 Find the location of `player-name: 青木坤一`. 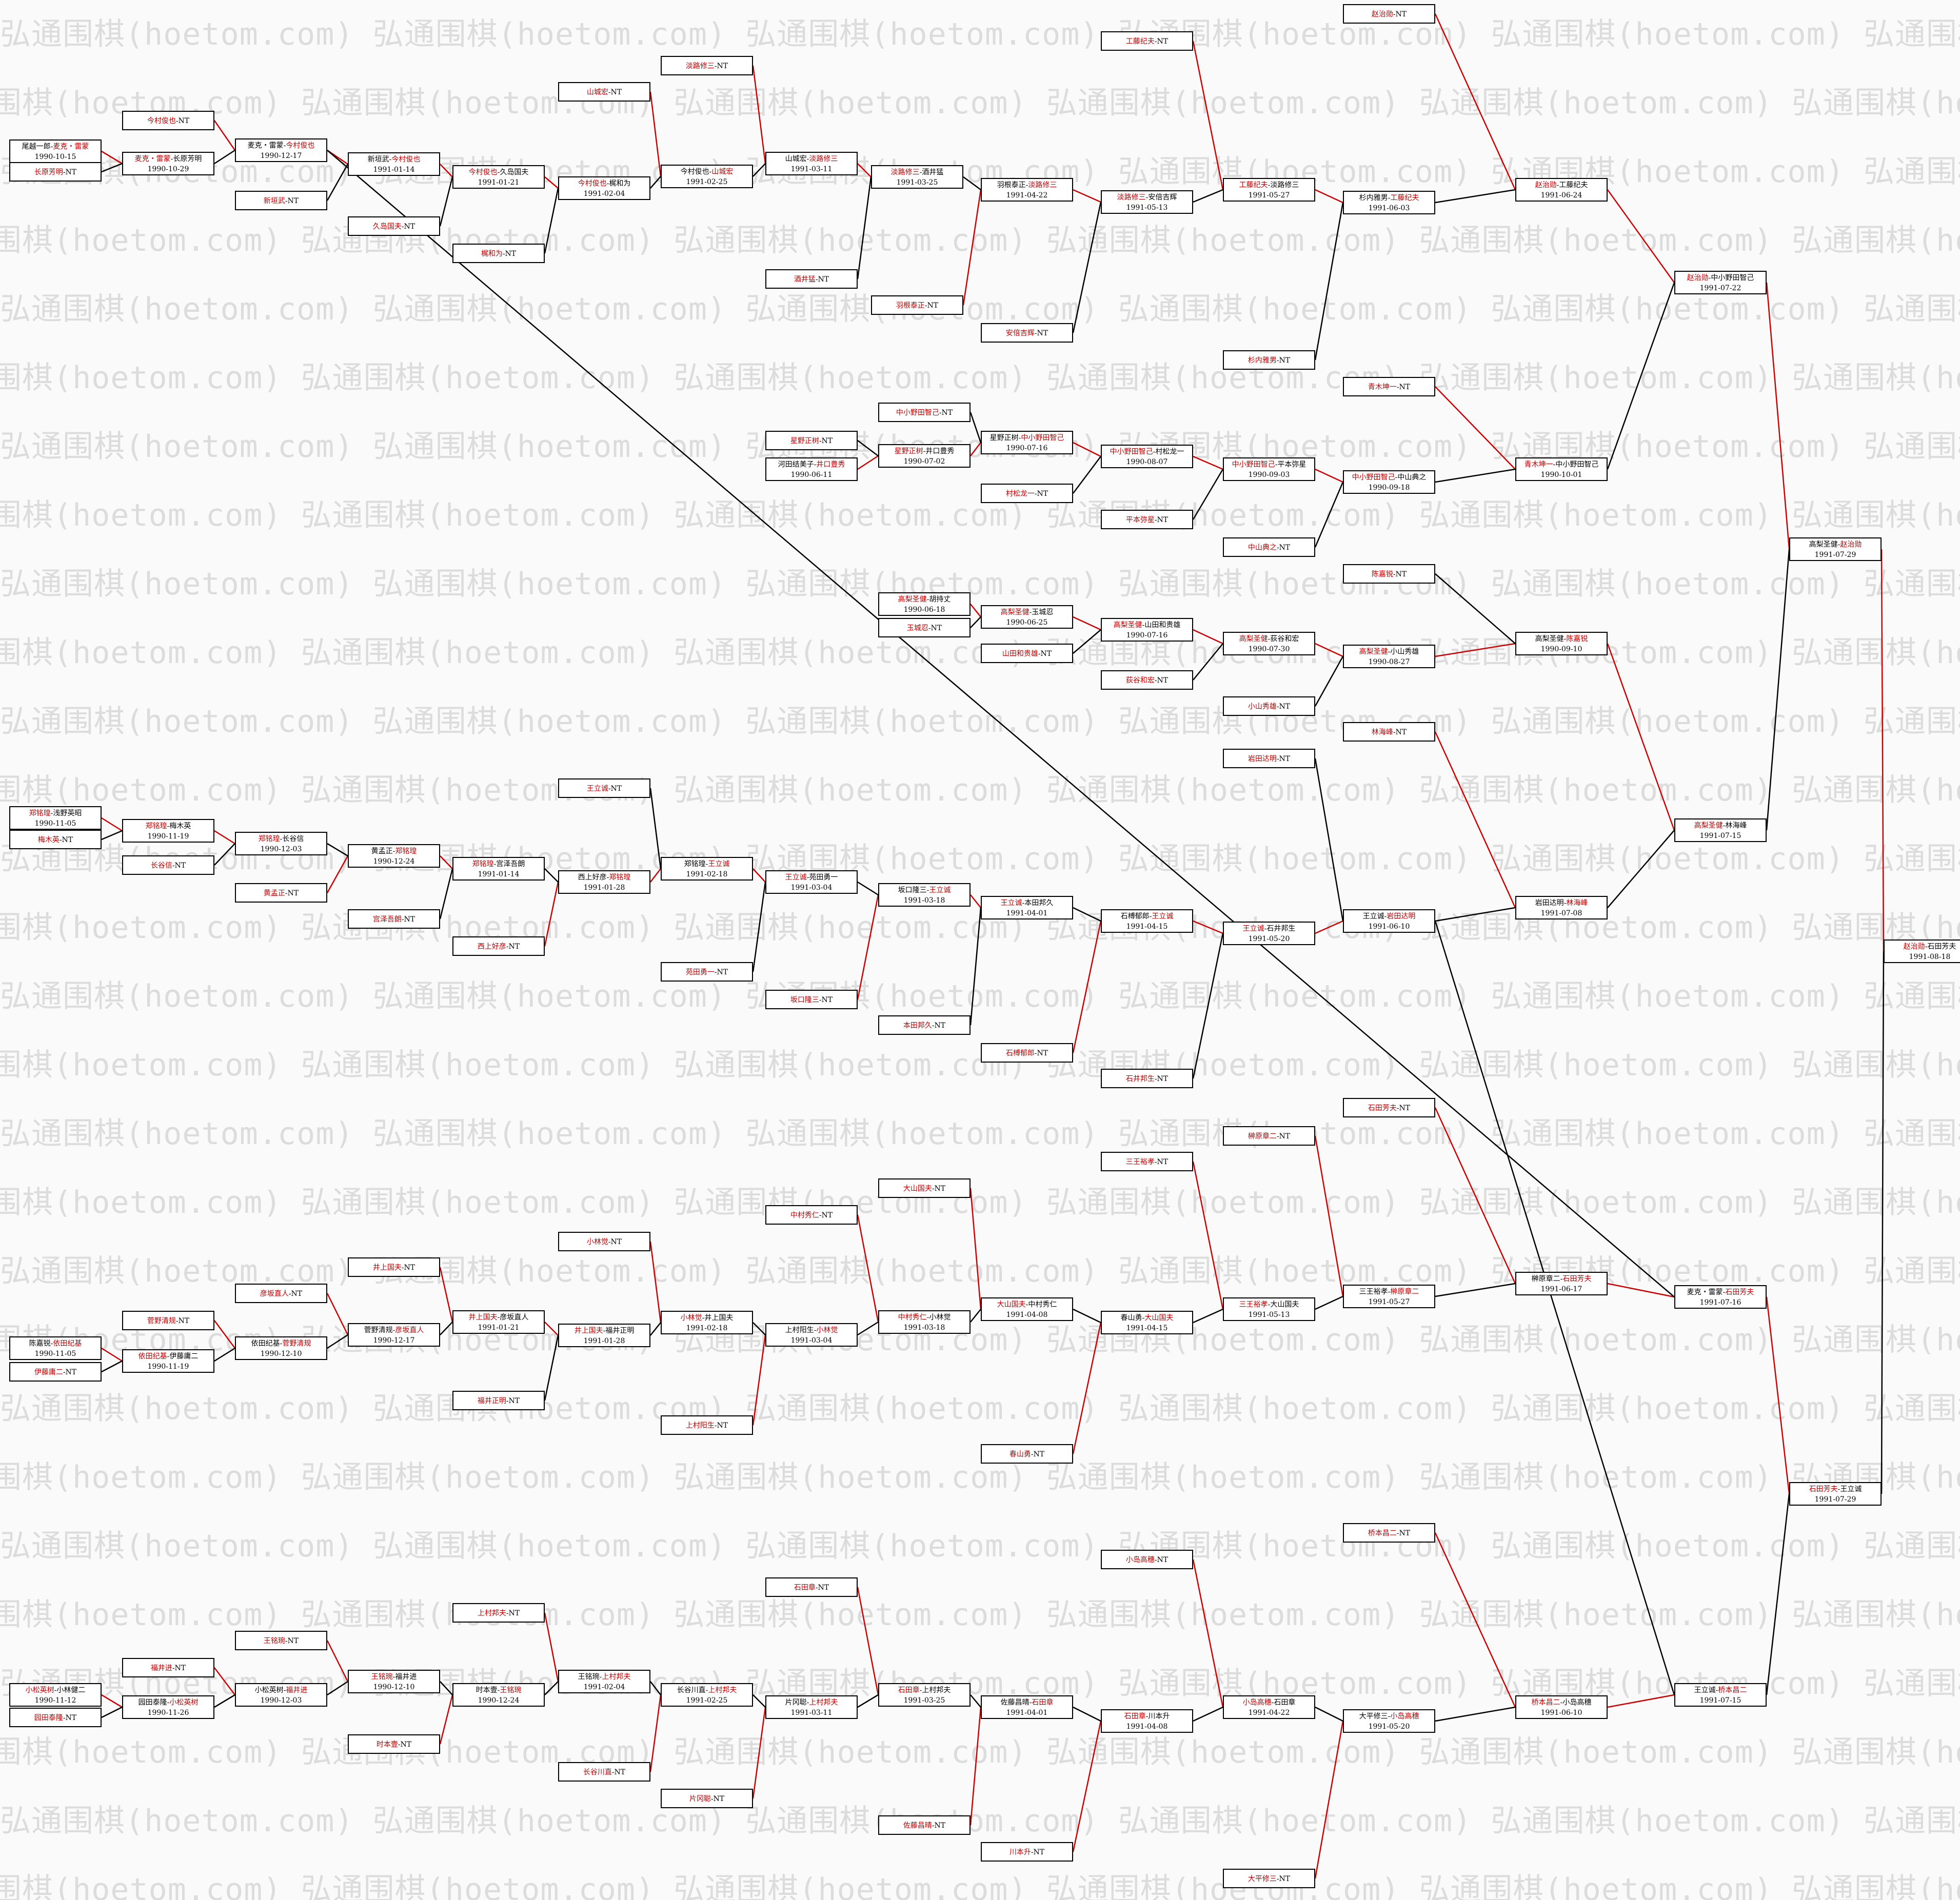

player-name: 青木坤一 is located at coordinates (1382, 387).